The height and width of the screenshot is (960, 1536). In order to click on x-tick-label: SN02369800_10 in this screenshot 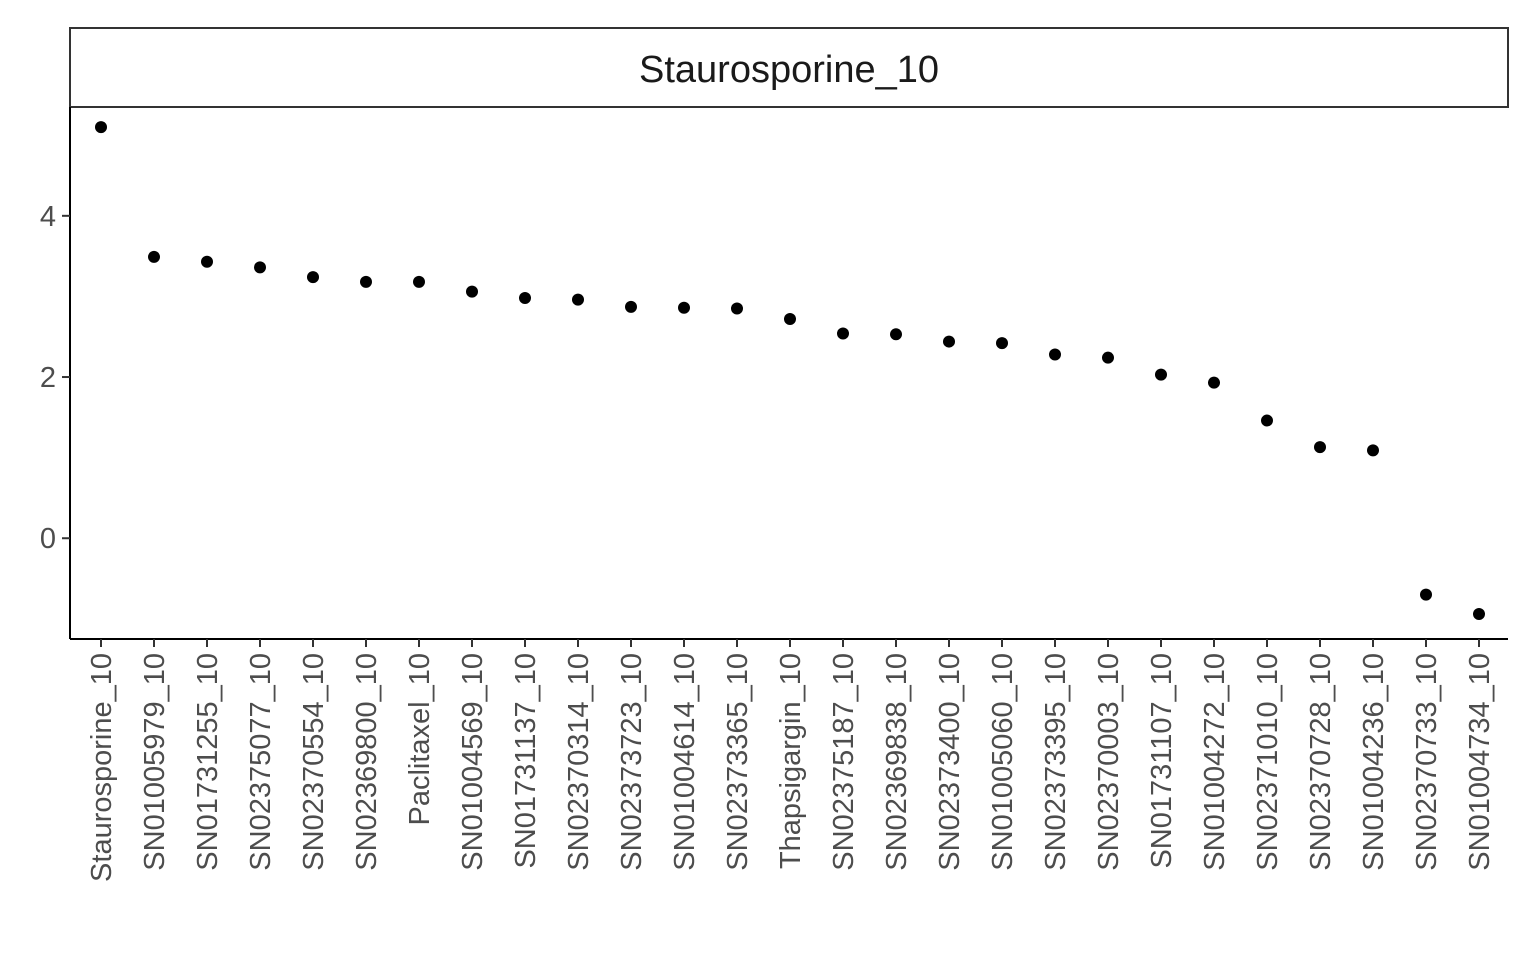, I will do `click(367, 762)`.